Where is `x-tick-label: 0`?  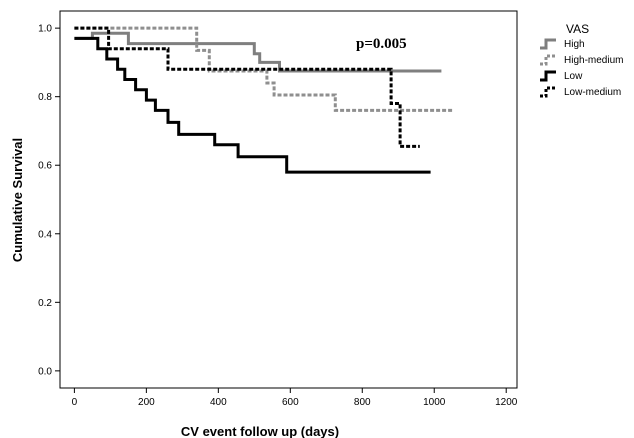
x-tick-label: 0 is located at coordinates (75, 402).